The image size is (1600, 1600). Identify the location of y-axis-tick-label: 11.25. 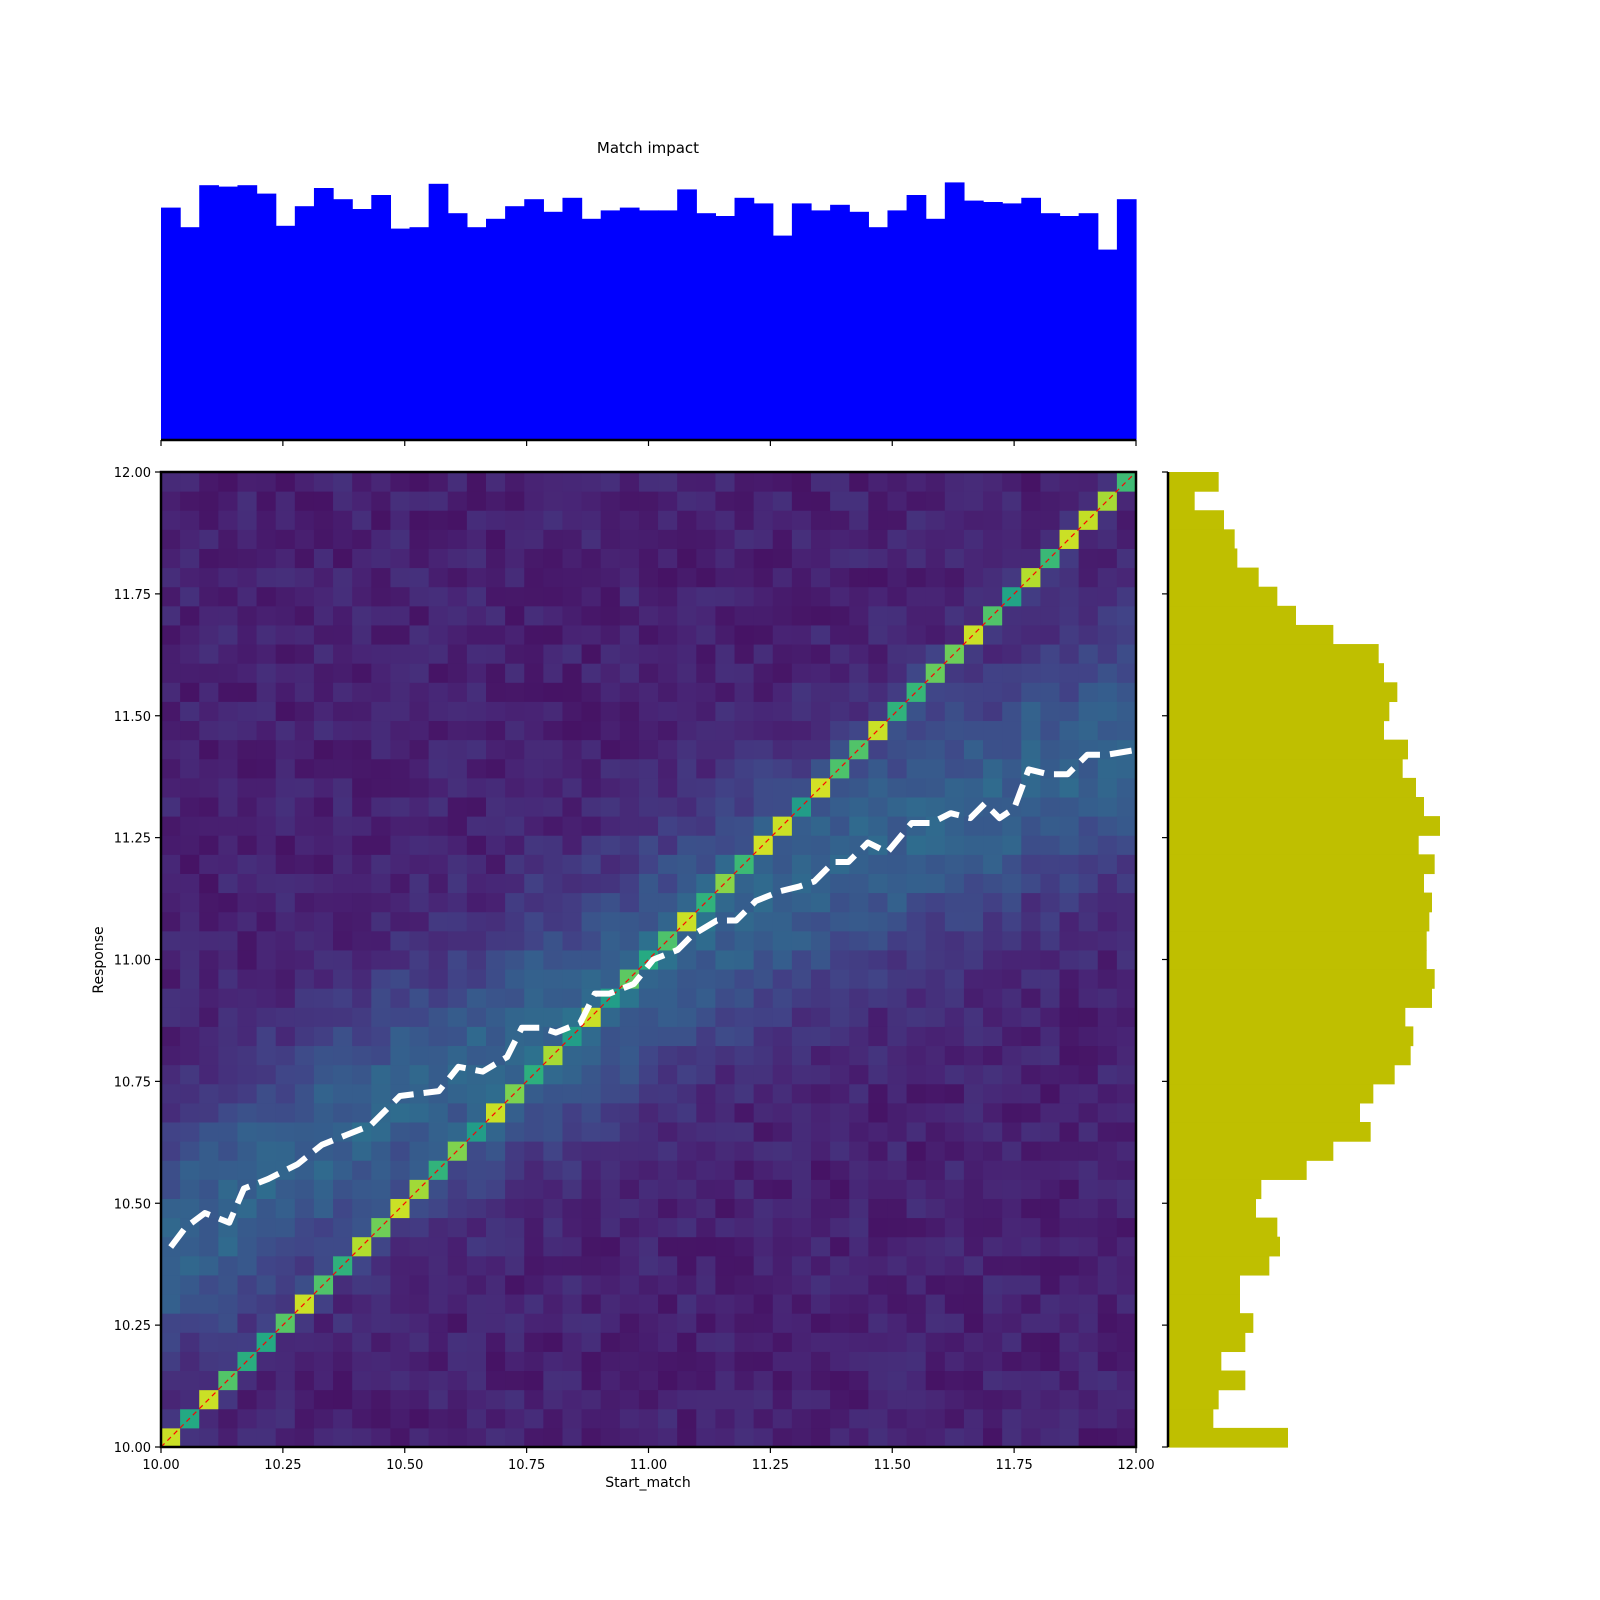
(132, 839).